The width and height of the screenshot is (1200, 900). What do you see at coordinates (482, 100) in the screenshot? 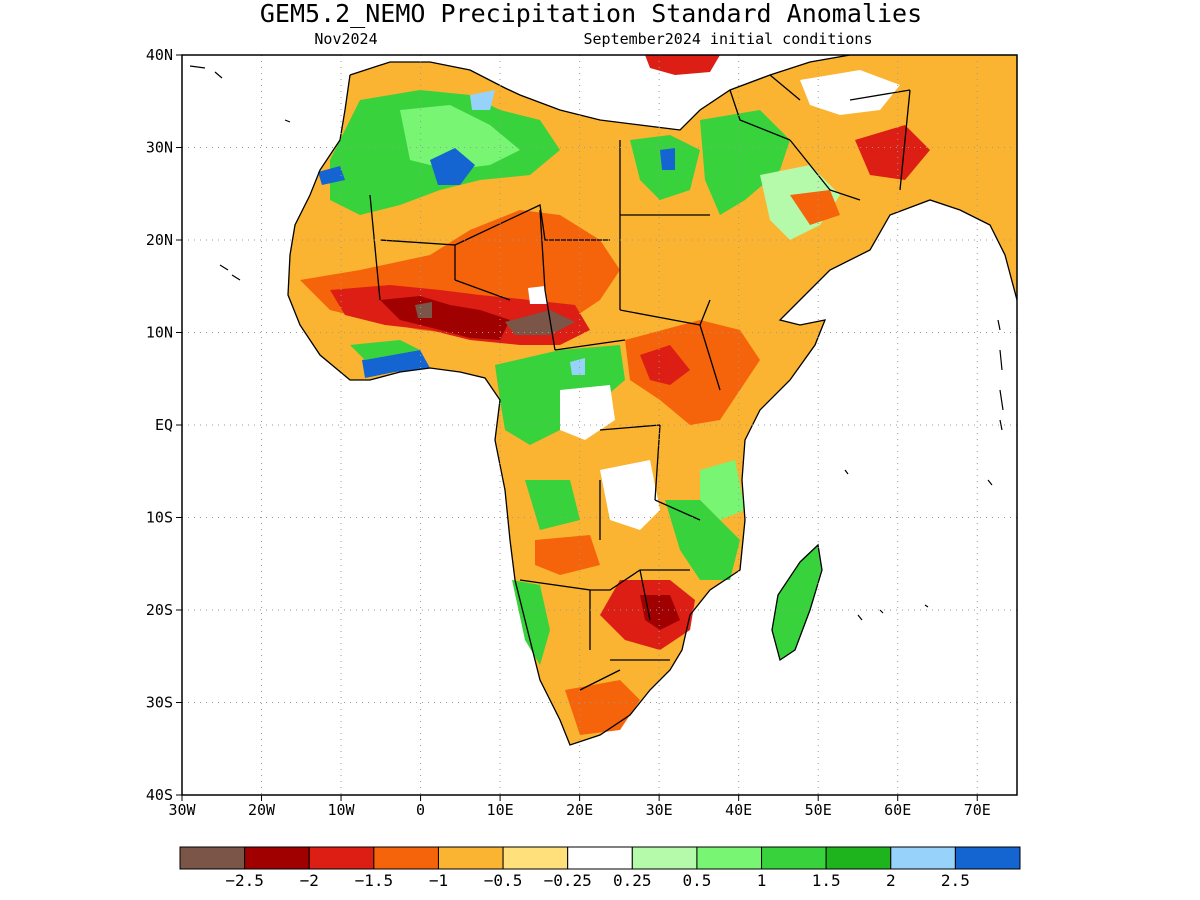
I see `patch-north-lightblue` at bounding box center [482, 100].